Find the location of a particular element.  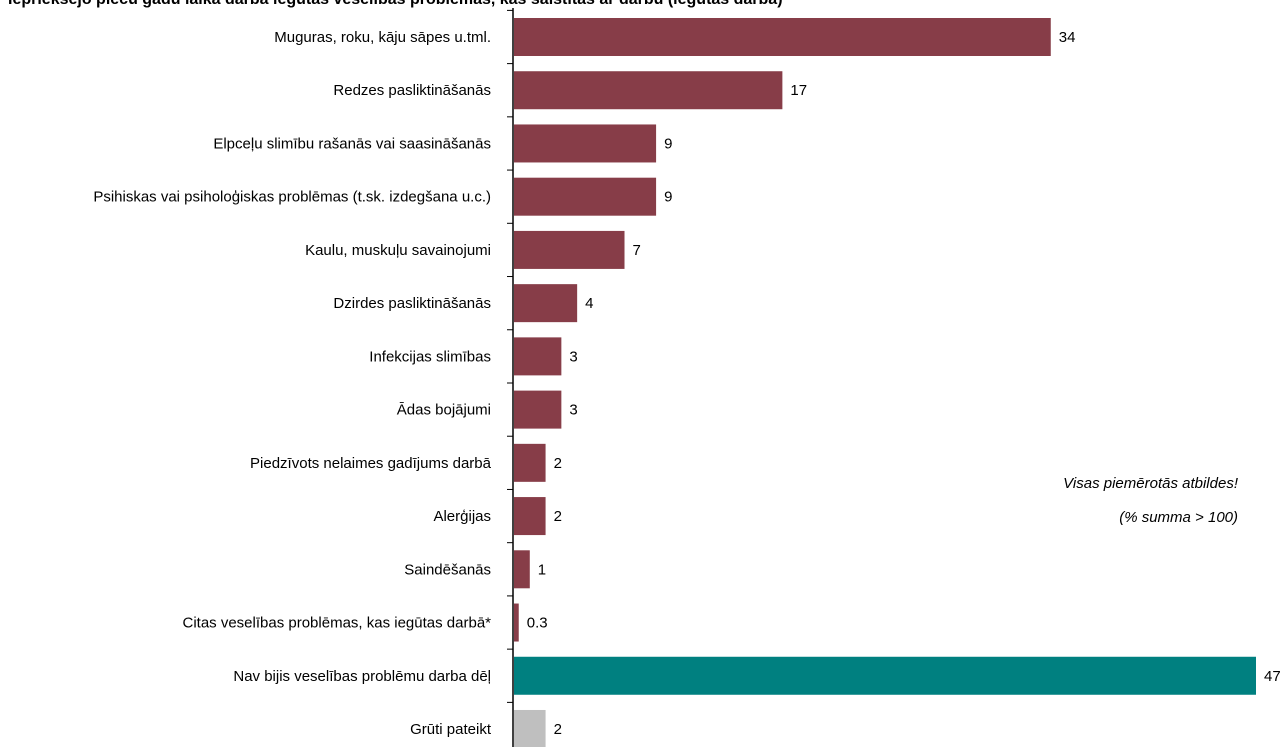

value-label: 34 is located at coordinates (1067, 37).